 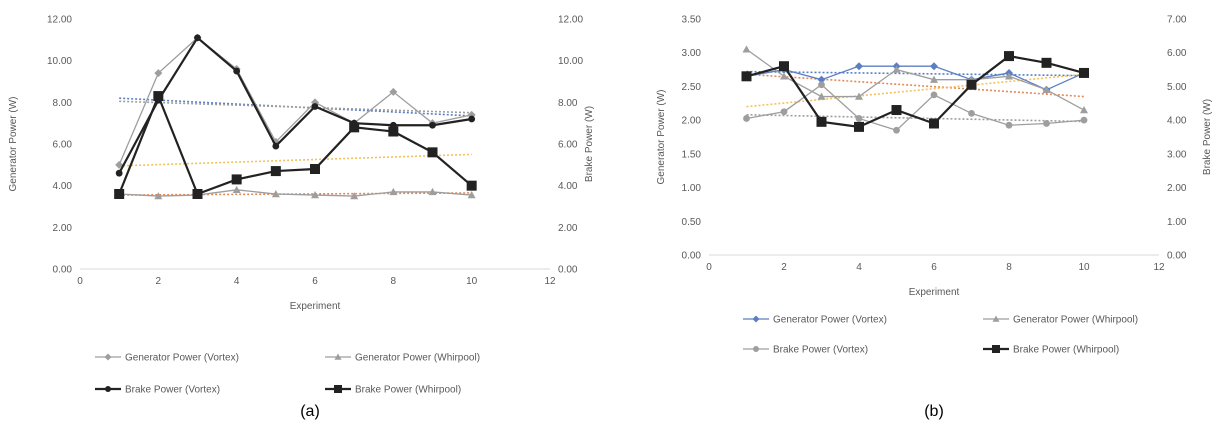 I want to click on y2-tick-label: 12.00, so click(x=570, y=20).